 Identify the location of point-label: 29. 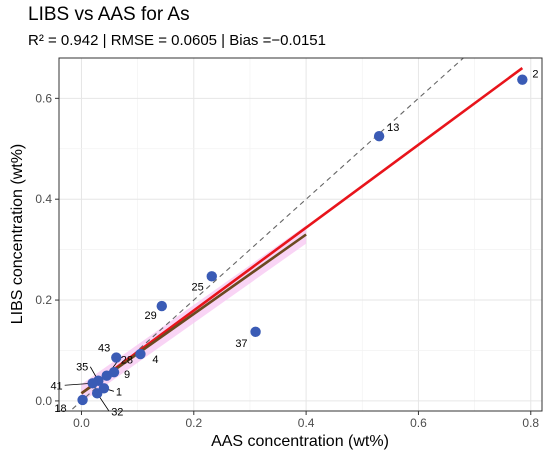
(151, 316).